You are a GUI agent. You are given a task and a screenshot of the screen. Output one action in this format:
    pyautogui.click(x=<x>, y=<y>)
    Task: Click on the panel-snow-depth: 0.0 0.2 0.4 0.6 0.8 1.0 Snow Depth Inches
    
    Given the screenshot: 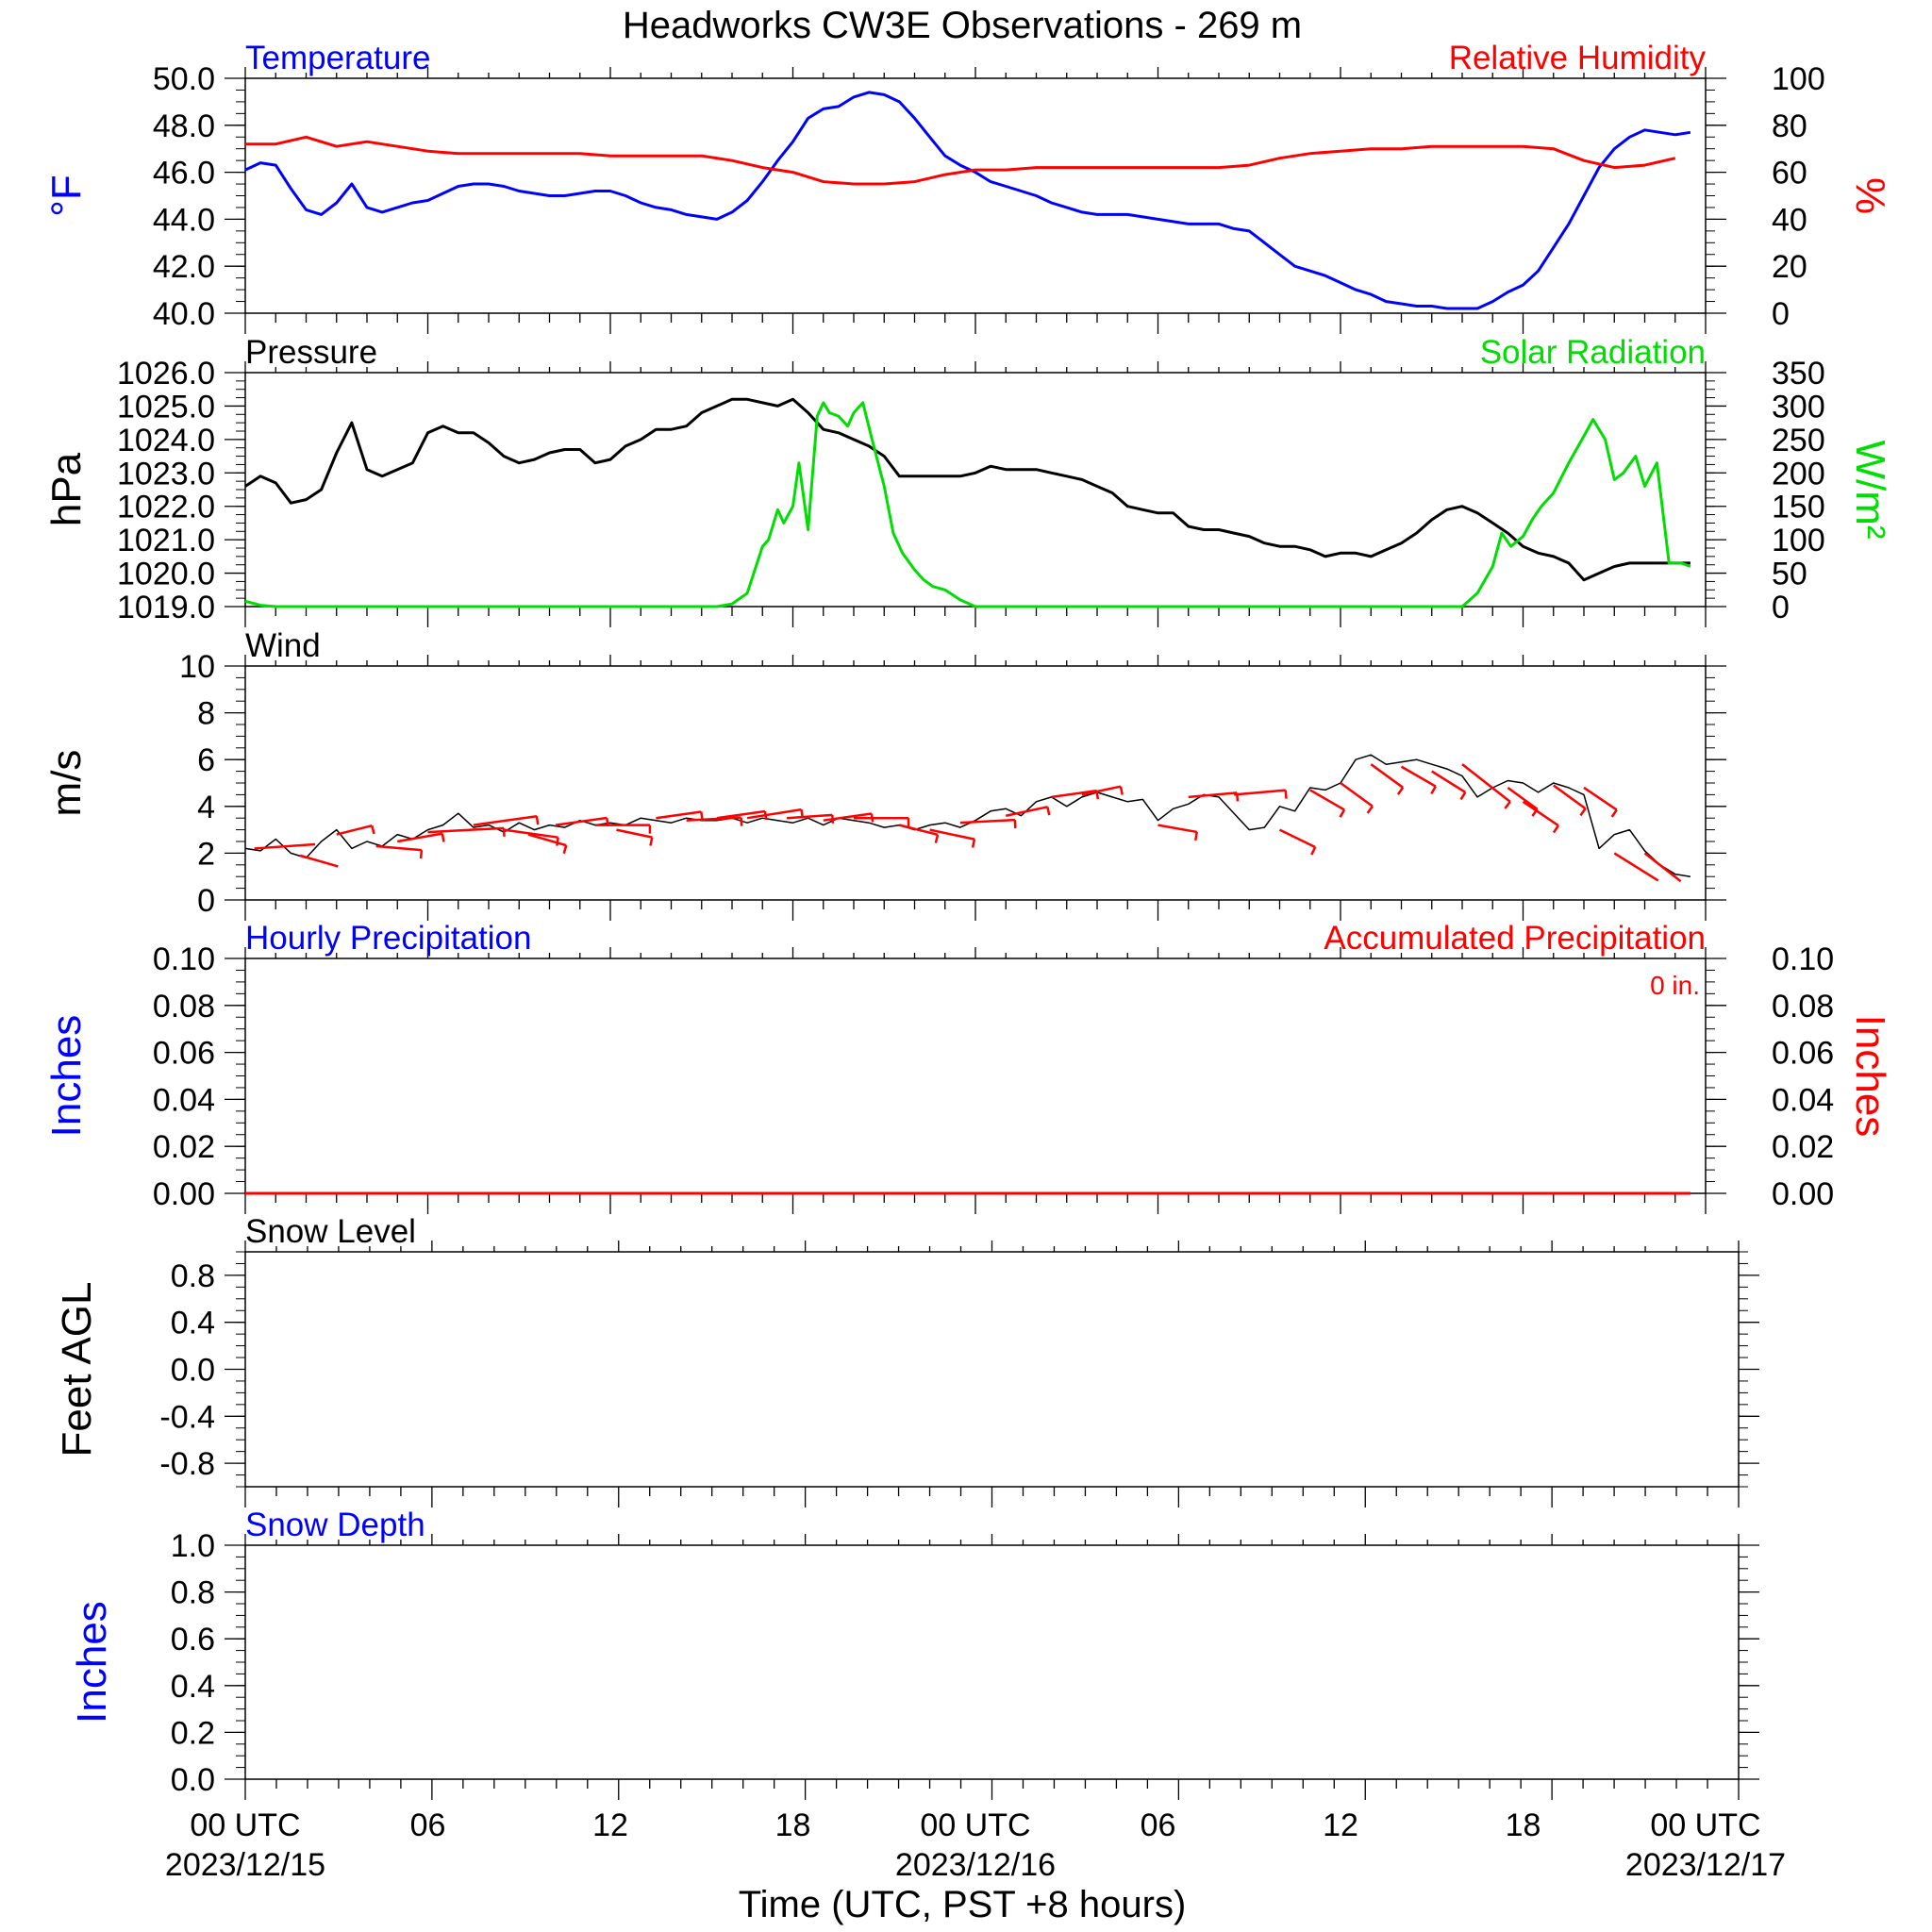 What is the action you would take?
    pyautogui.click(x=914, y=1653)
    